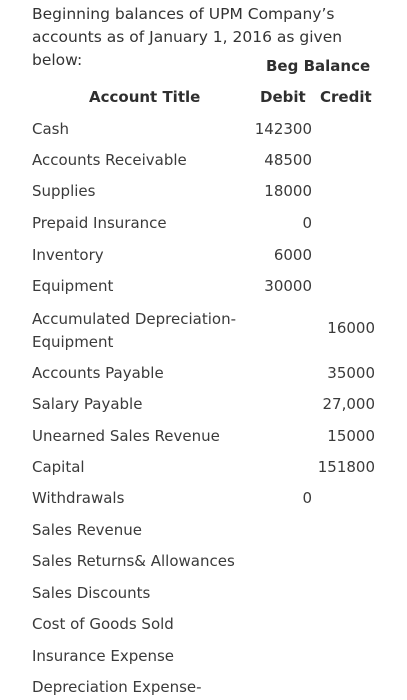  I want to click on account-title: Prepaid Insurance, so click(99, 223).